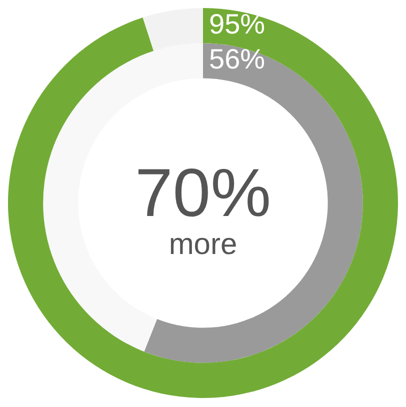  I want to click on text: 70%, so click(203, 193).